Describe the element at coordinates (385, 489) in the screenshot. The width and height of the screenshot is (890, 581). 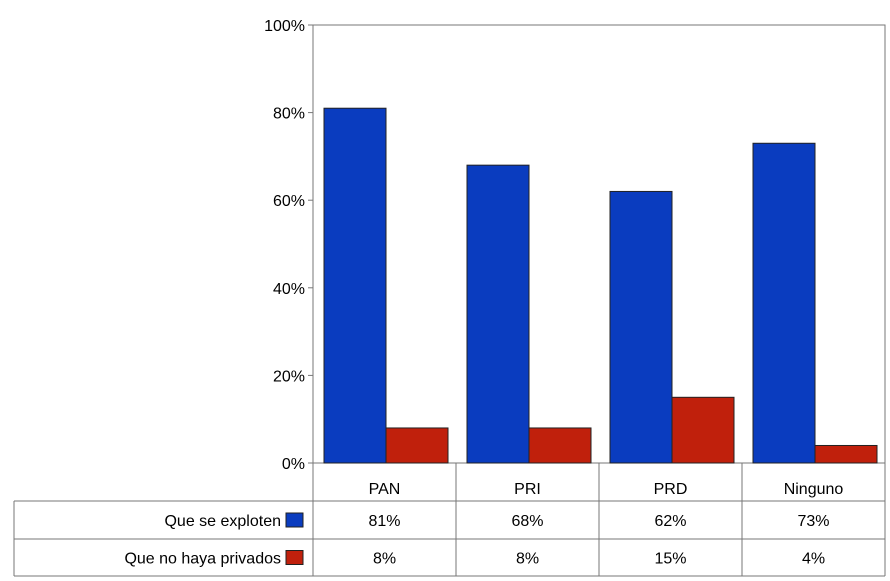
I see `category-label: PAN` at that location.